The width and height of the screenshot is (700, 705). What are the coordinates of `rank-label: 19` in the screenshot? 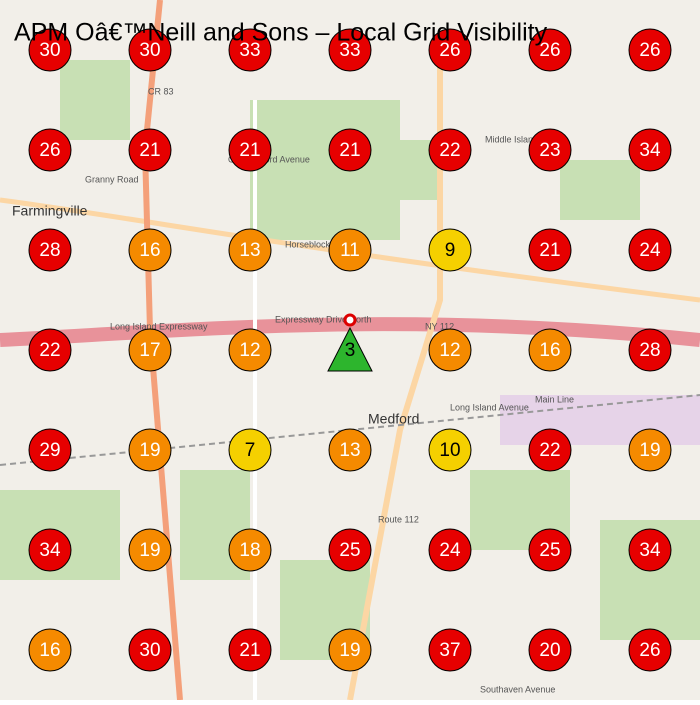 It's located at (149, 450).